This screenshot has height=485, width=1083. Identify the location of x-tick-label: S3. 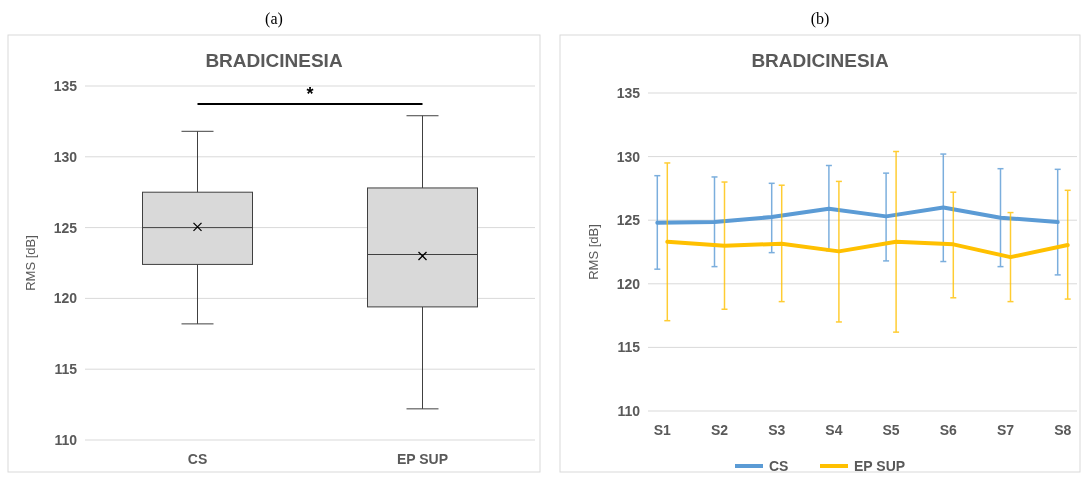
(777, 430).